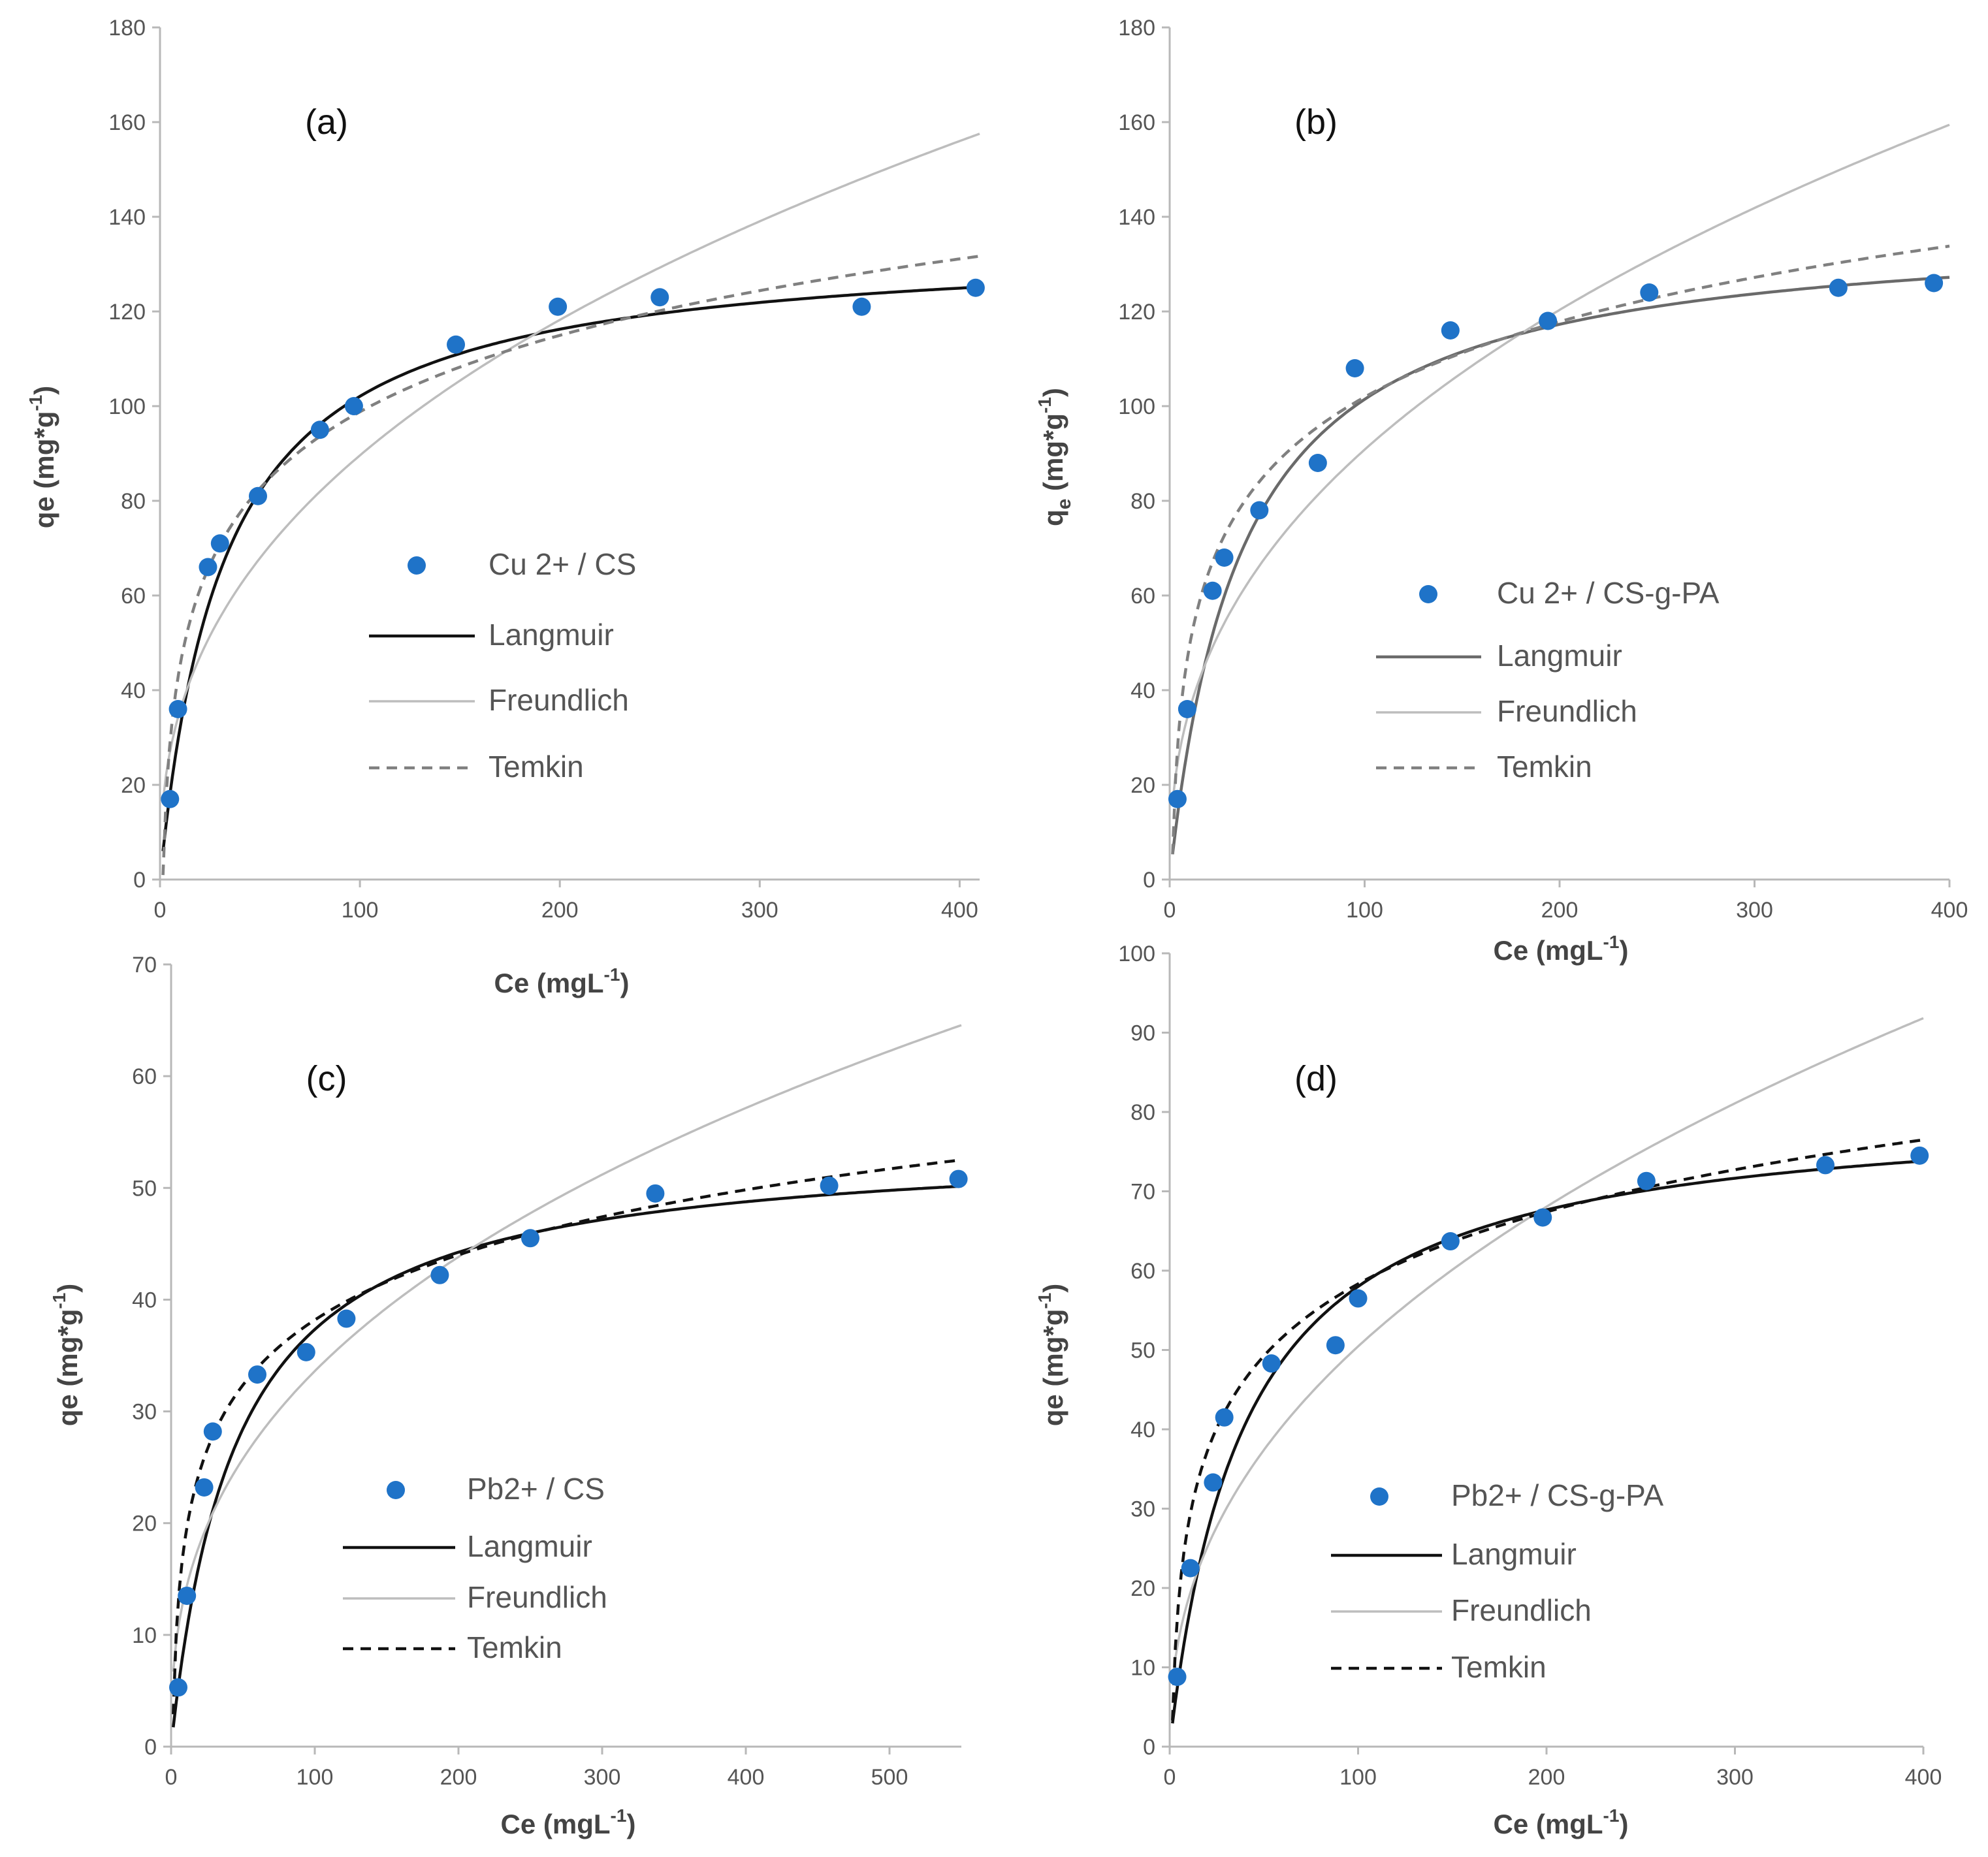 This screenshot has width=1988, height=1857. Describe the element at coordinates (502, 665) in the screenshot. I see `legend: Cu 2+ / CS Langmuir Freundlich Temkin` at that location.